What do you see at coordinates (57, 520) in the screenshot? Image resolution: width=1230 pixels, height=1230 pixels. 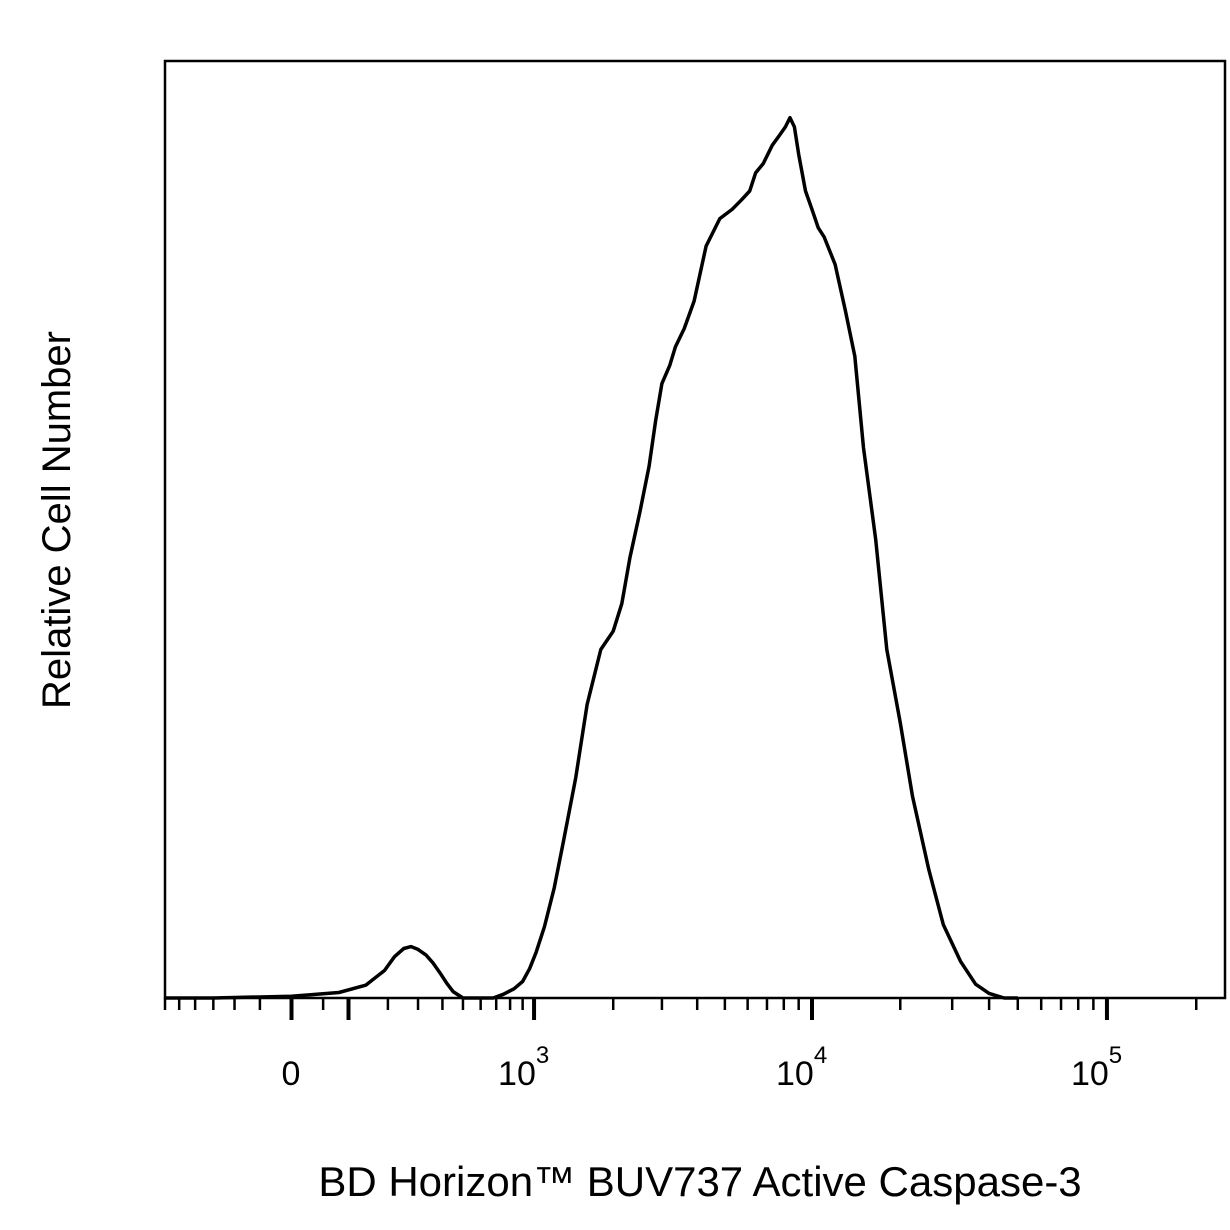 I see `y-axis-label: Relative Cell Number` at bounding box center [57, 520].